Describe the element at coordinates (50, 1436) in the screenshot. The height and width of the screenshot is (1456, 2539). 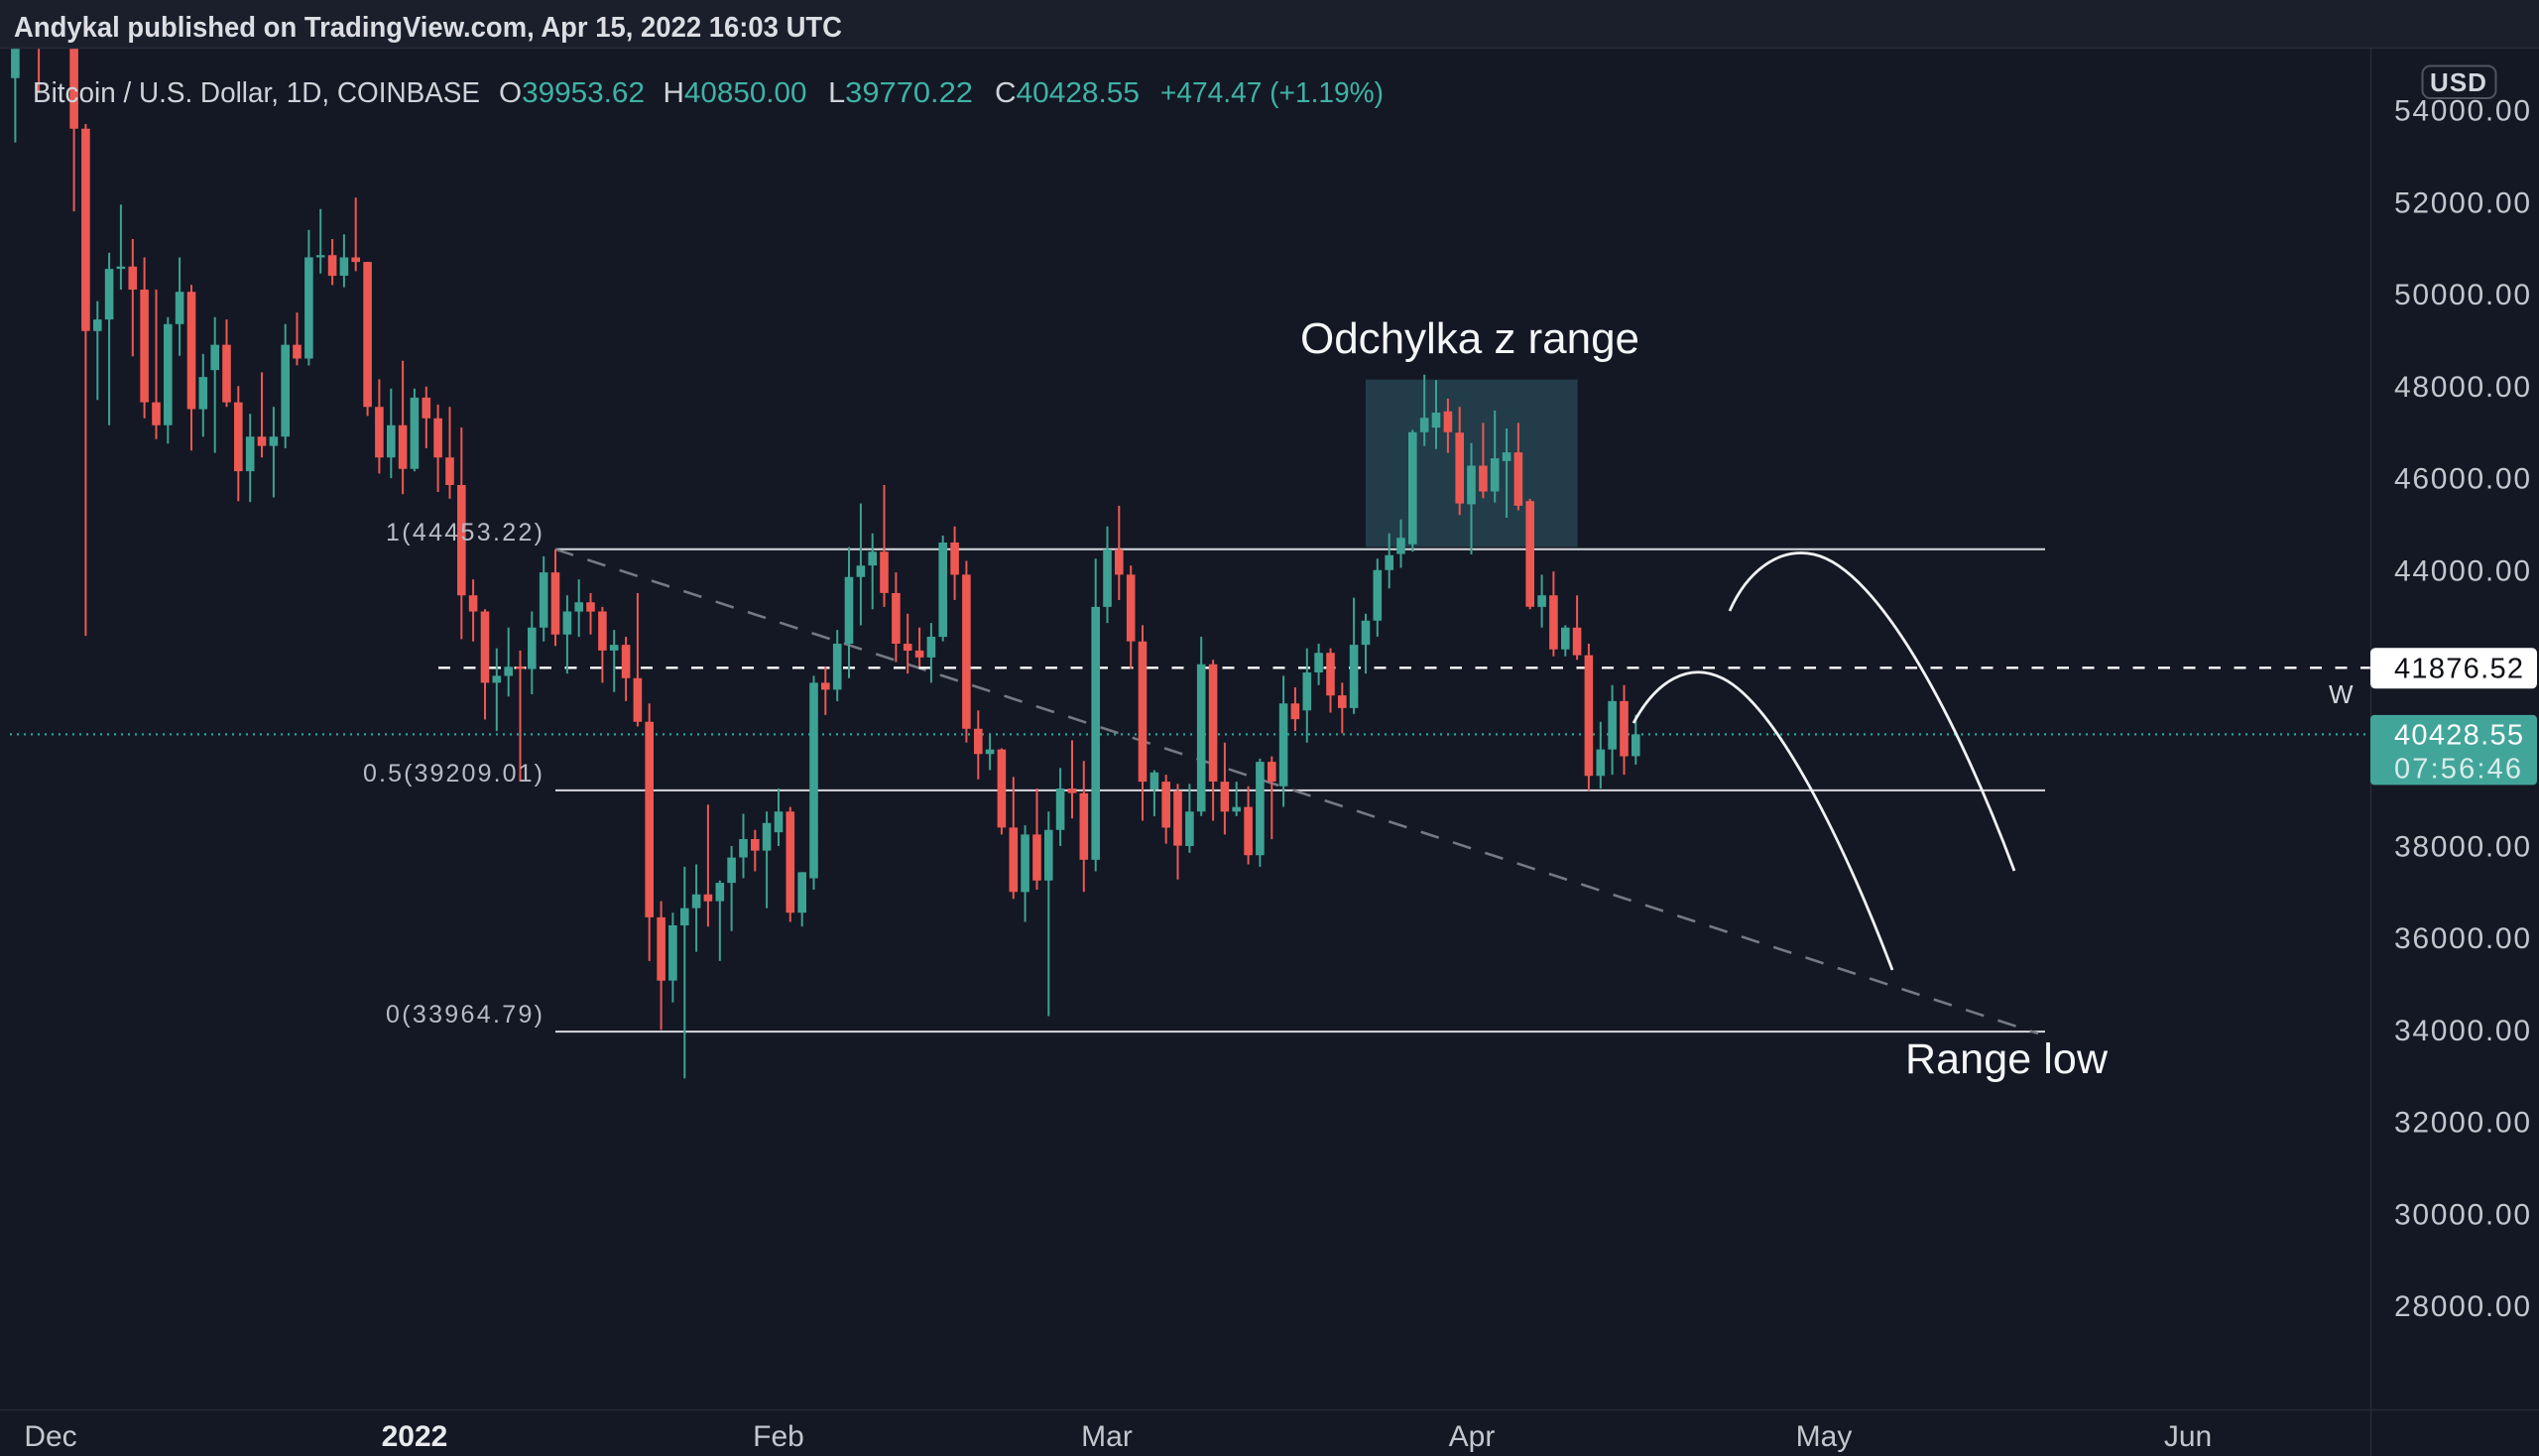
I see `svg-text: Dec` at that location.